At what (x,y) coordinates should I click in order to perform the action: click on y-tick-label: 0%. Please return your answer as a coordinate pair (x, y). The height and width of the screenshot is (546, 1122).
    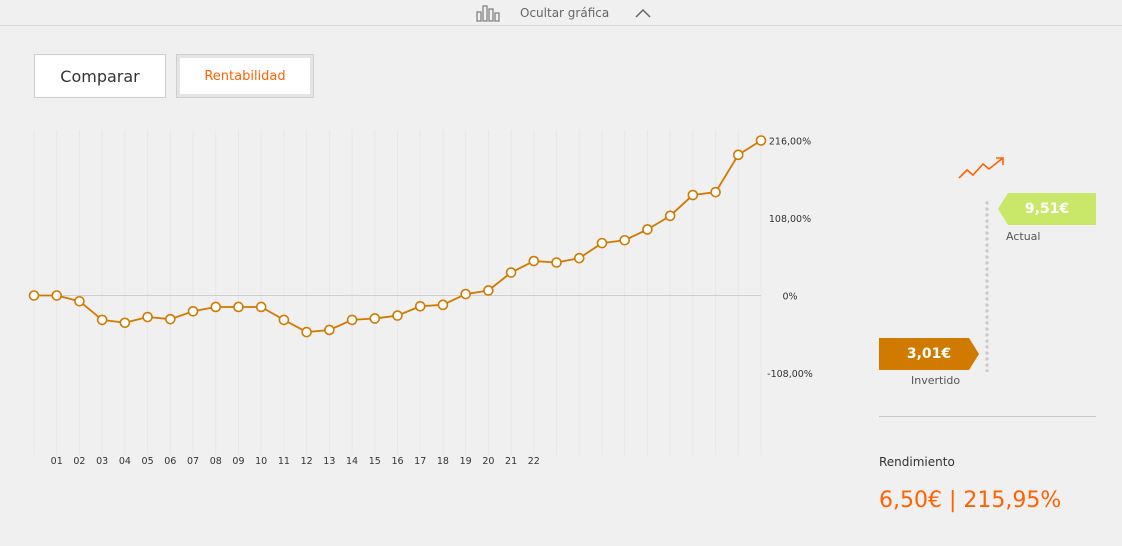
    Looking at the image, I should click on (789, 297).